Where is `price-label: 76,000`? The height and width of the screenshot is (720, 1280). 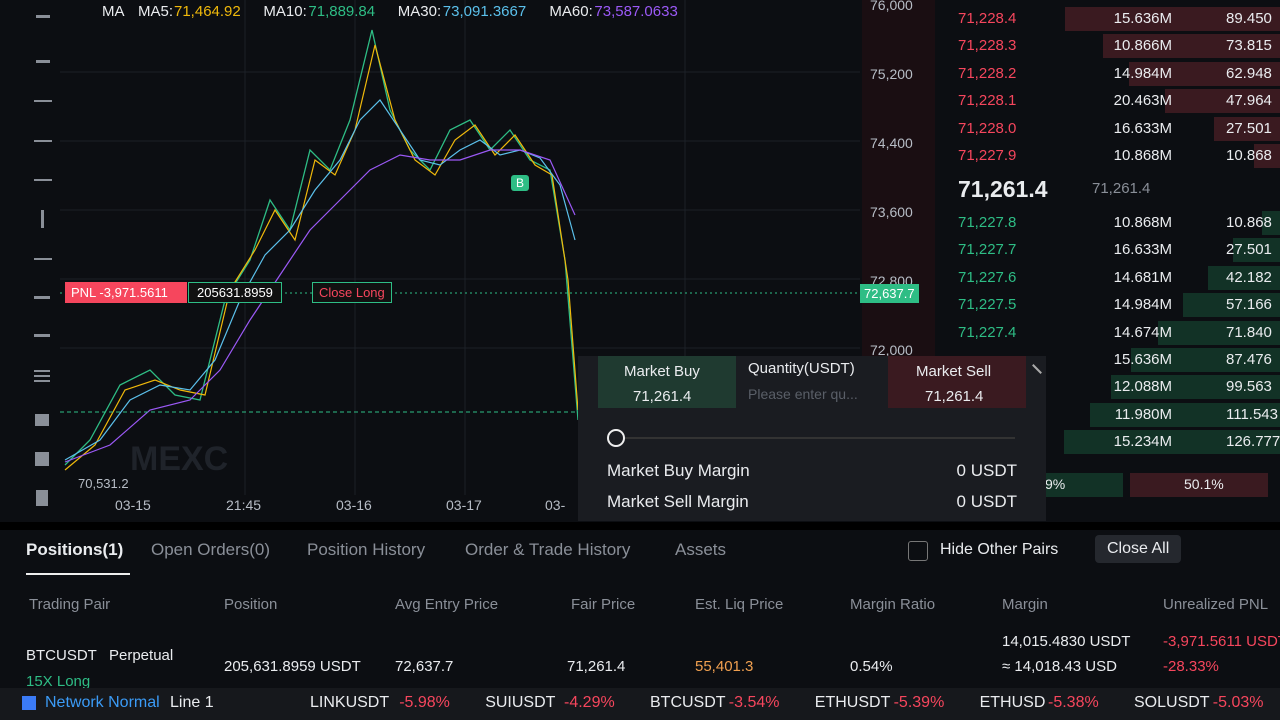 price-label: 76,000 is located at coordinates (891, 6).